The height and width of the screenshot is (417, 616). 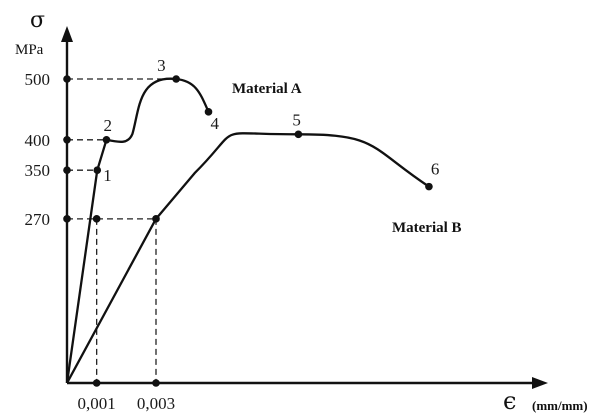 What do you see at coordinates (267, 89) in the screenshot?
I see `series-label-material-a: Material A` at bounding box center [267, 89].